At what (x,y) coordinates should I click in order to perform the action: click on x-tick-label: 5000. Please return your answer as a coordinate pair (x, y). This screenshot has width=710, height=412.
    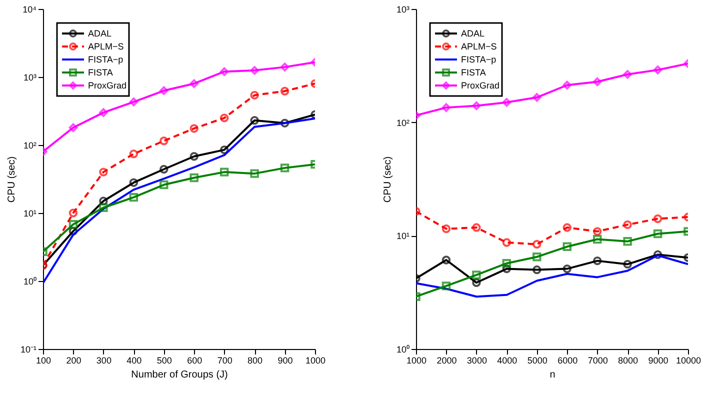
    Looking at the image, I should click on (537, 361).